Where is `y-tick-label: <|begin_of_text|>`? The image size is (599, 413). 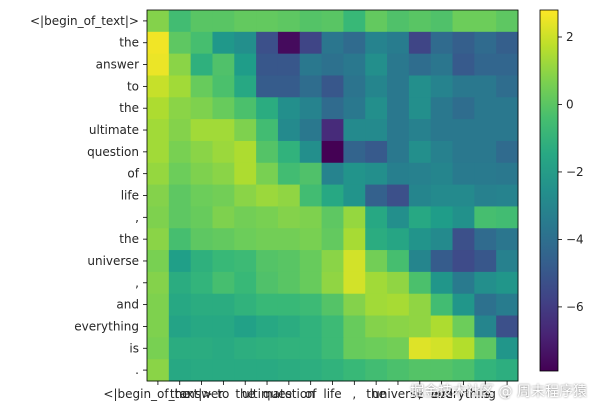
y-tick-label: <|begin_of_text|> is located at coordinates (84, 21).